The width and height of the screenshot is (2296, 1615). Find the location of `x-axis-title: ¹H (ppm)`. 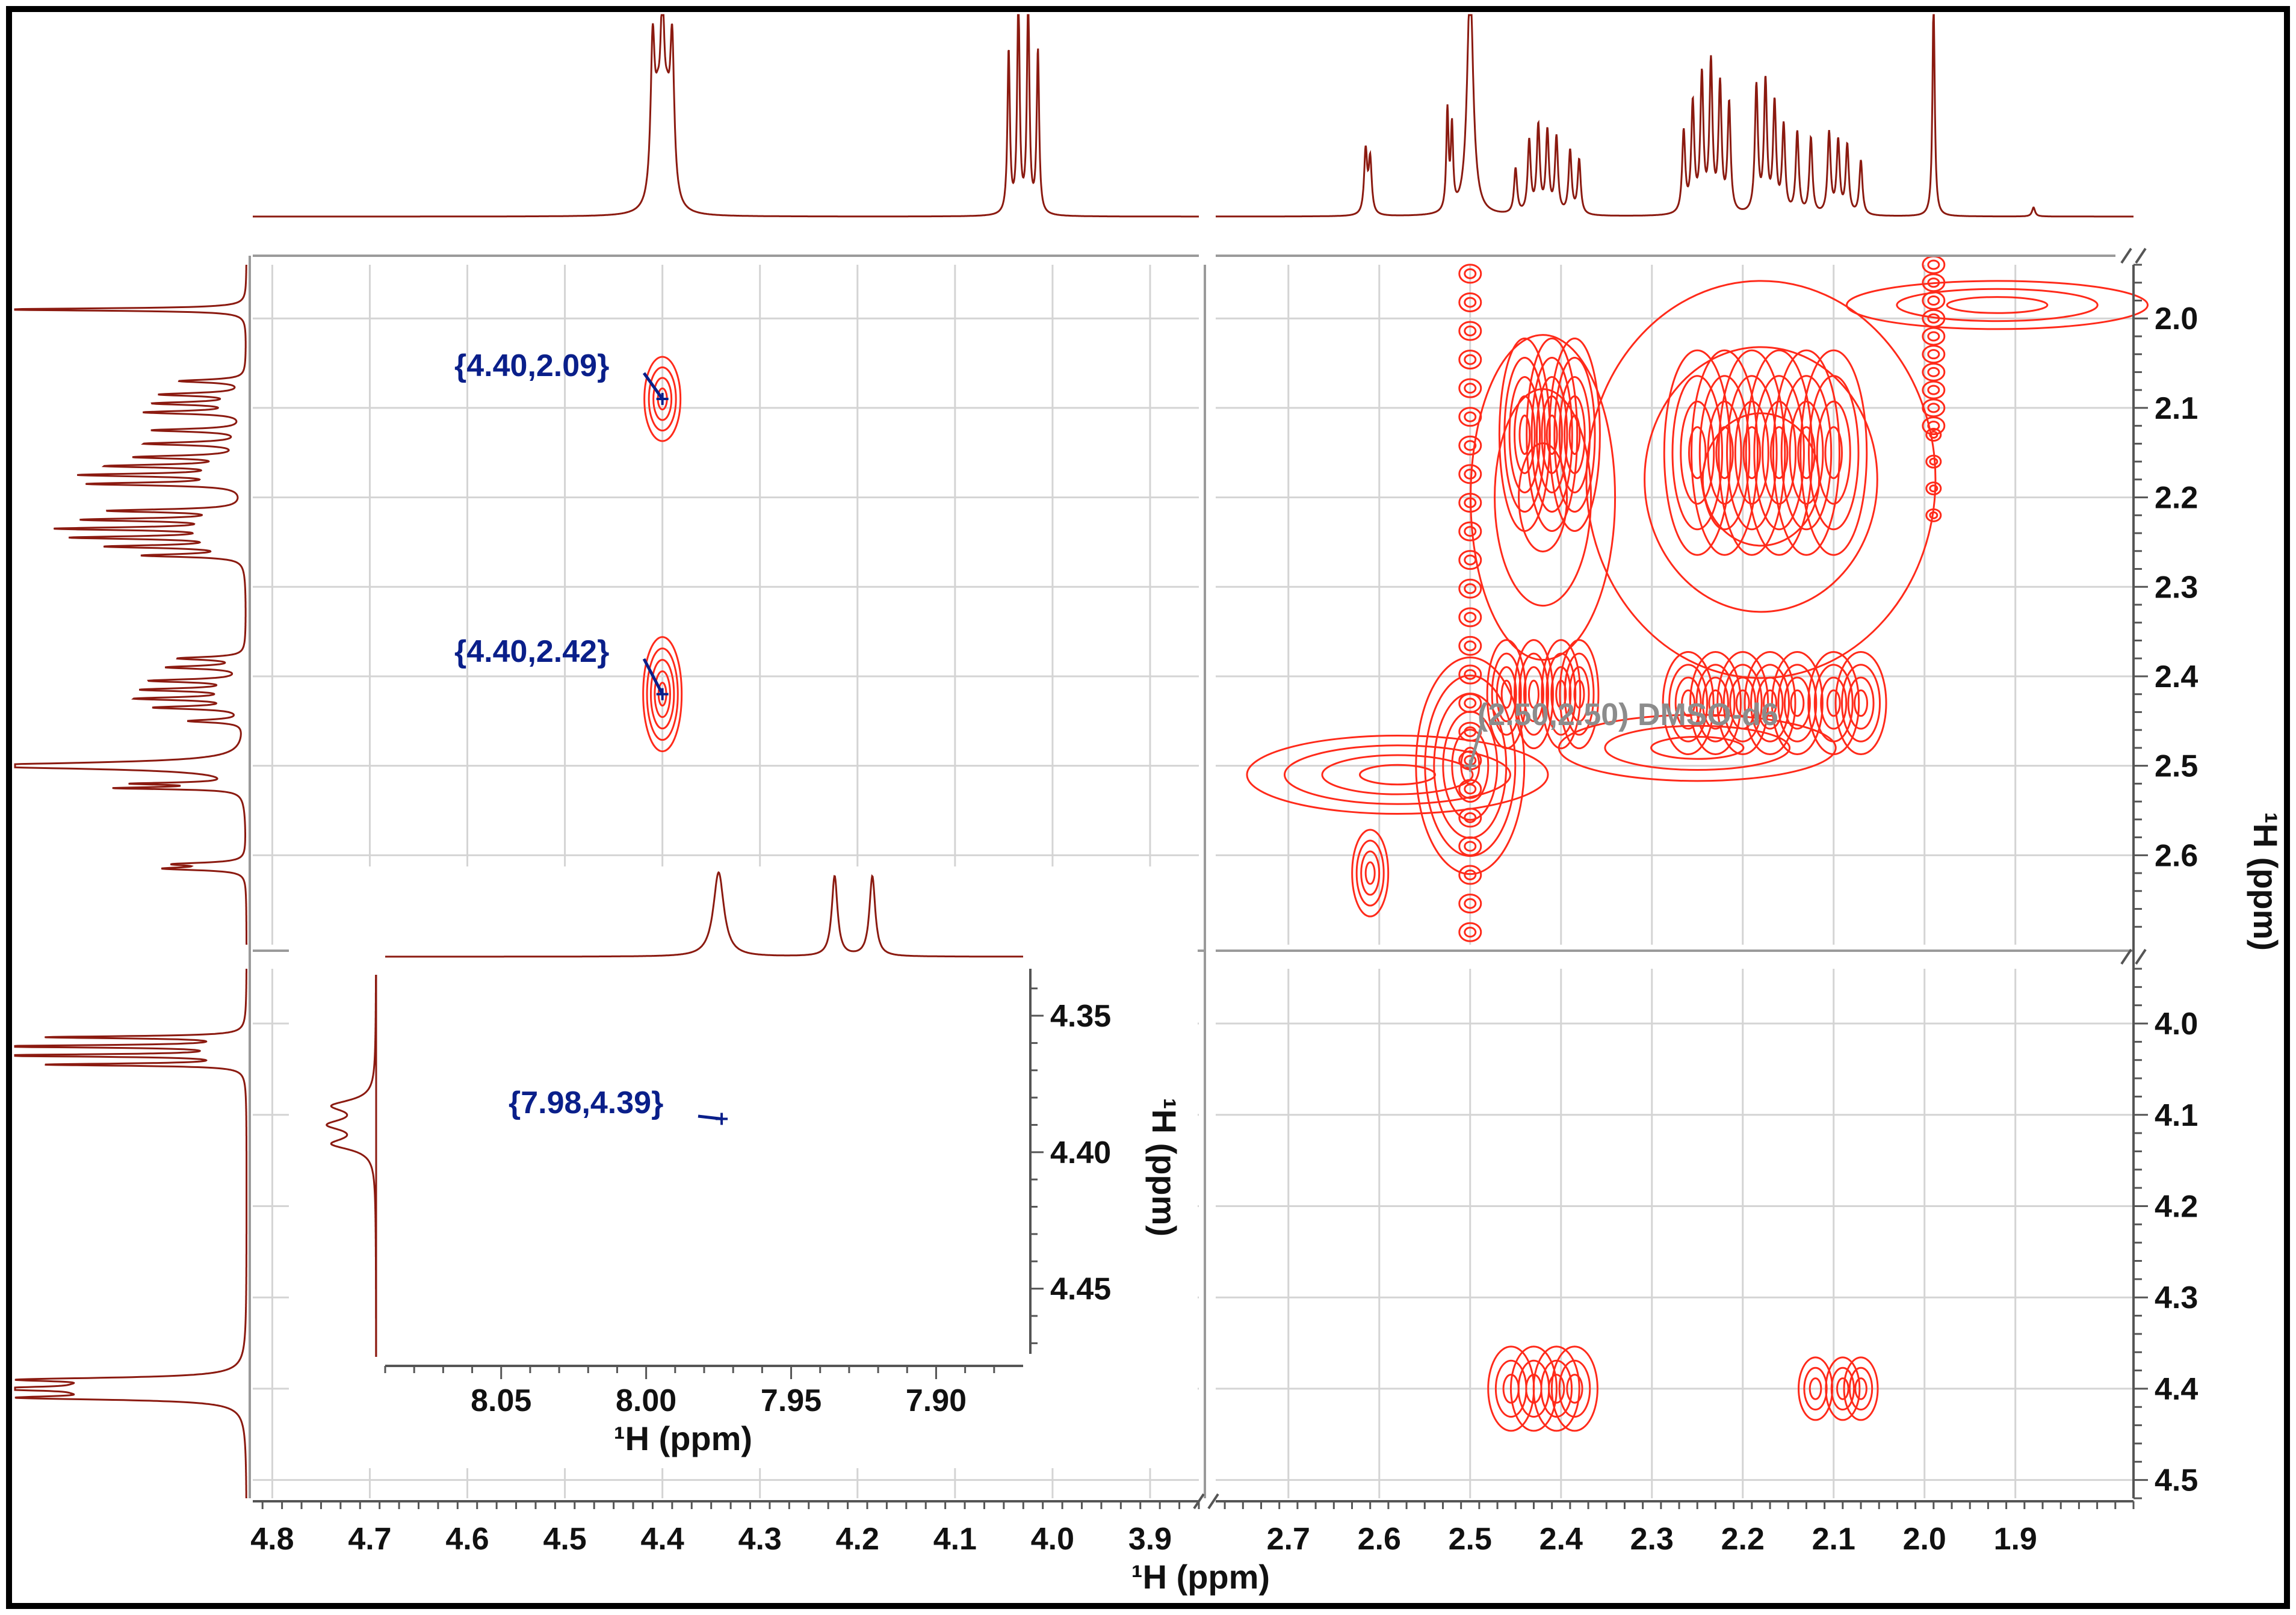

x-axis-title: ¹H (ppm) is located at coordinates (1200, 1577).